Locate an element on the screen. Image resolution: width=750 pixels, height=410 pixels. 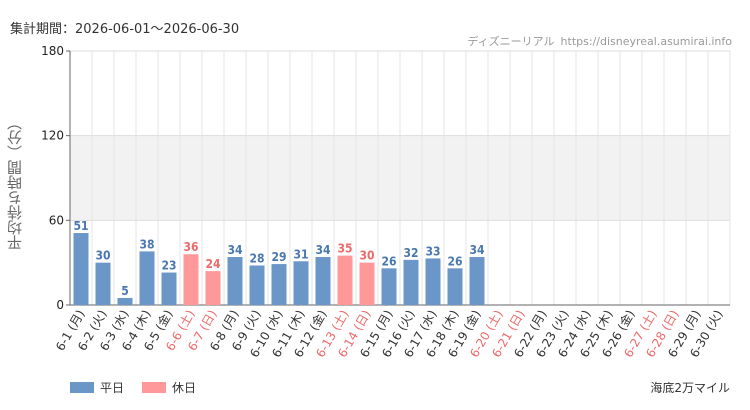
data-label: 38 is located at coordinates (146, 244).